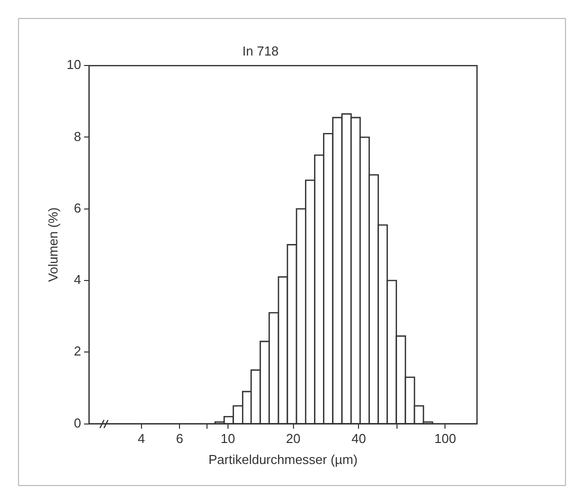  I want to click on x-tick-label: 40, so click(358, 438).